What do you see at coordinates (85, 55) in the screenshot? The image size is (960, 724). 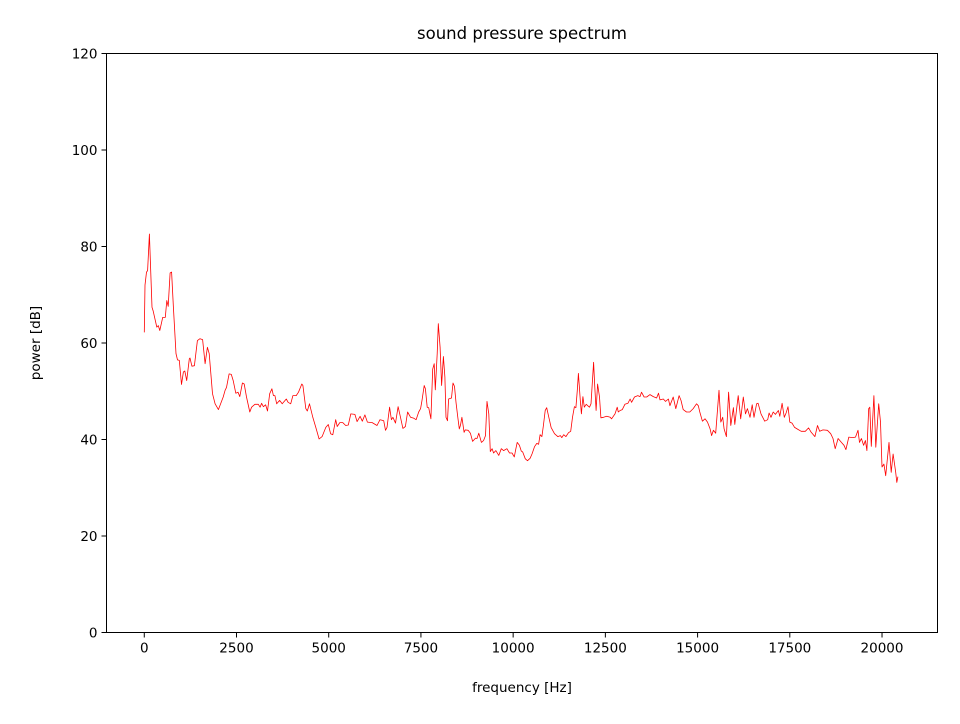 I see `y-tick-label: 120` at bounding box center [85, 55].